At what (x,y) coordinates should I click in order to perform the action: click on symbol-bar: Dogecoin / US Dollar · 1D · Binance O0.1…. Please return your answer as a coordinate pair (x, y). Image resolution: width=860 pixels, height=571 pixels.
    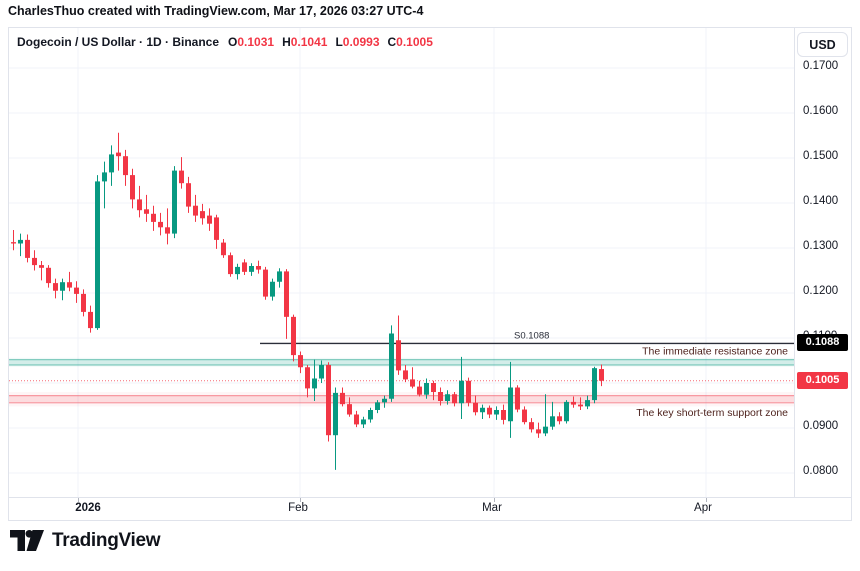
    Looking at the image, I should click on (225, 42).